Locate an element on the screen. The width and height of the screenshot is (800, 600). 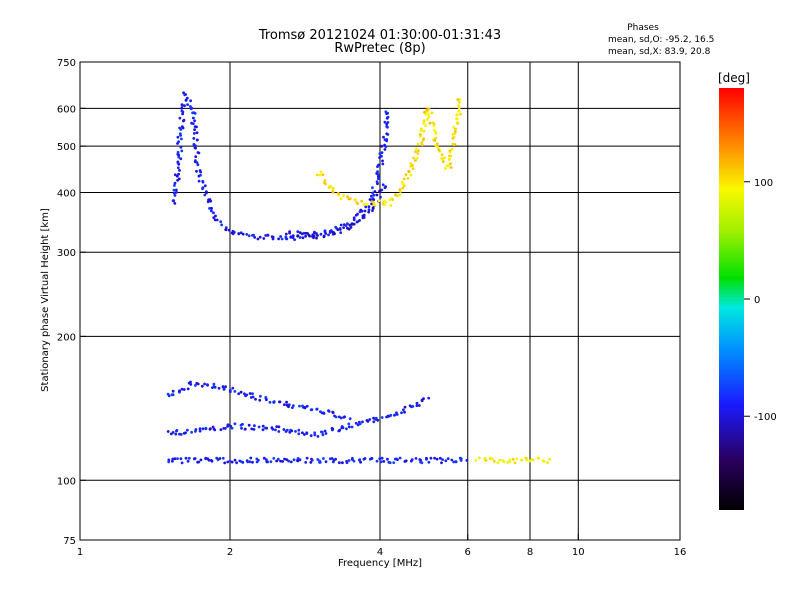
y-tick-label: 600 is located at coordinates (66, 109).